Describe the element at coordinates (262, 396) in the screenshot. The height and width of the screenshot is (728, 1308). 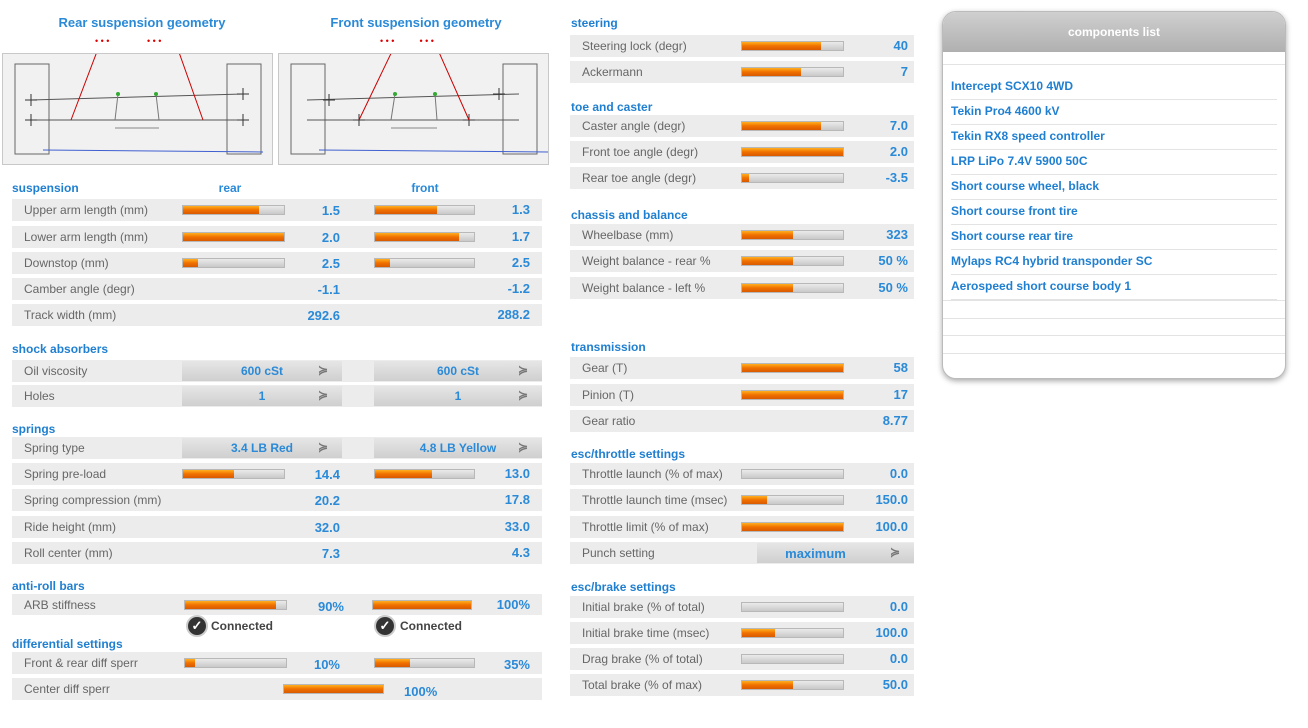
I see `shock-1-rear-dropdown: 1 ≽` at that location.